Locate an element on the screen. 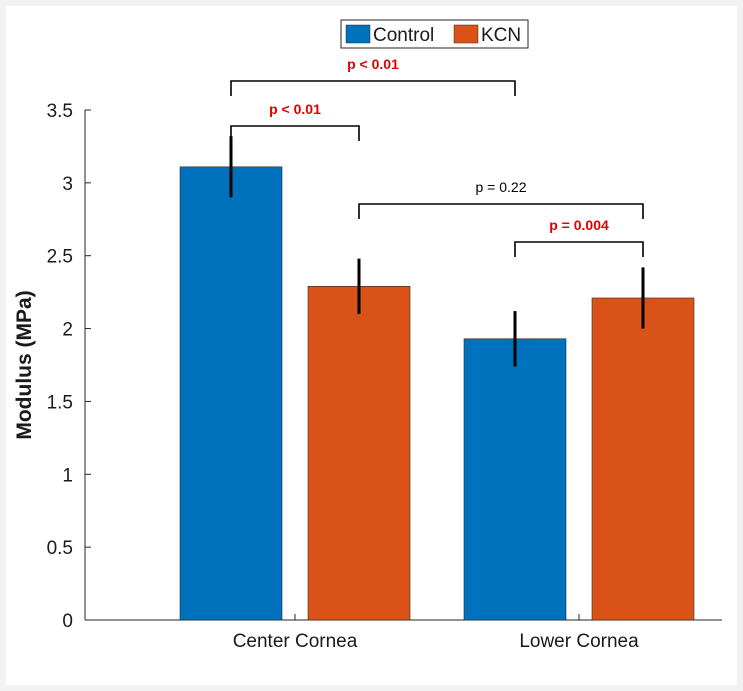 This screenshot has height=691, width=743. y-tick-label: 0 is located at coordinates (67, 621).